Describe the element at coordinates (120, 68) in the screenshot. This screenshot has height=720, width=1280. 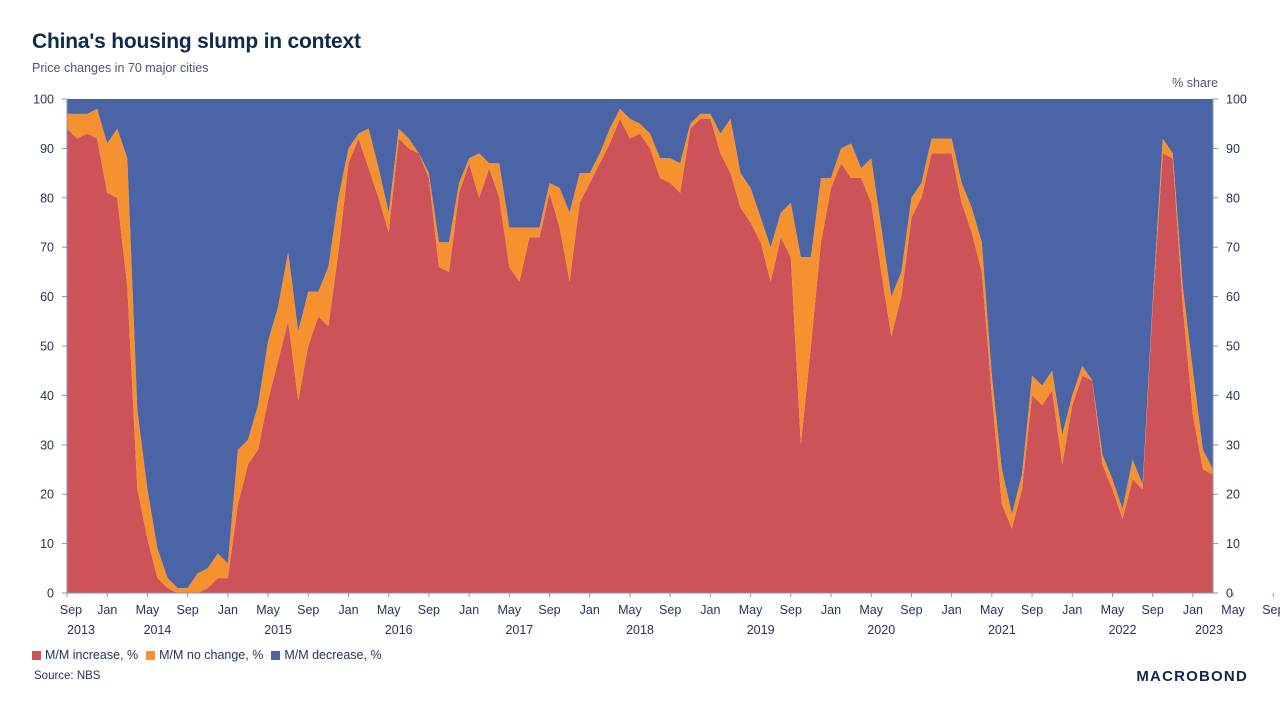
I see `chart-subtitle: Price changes in 70 major cities` at that location.